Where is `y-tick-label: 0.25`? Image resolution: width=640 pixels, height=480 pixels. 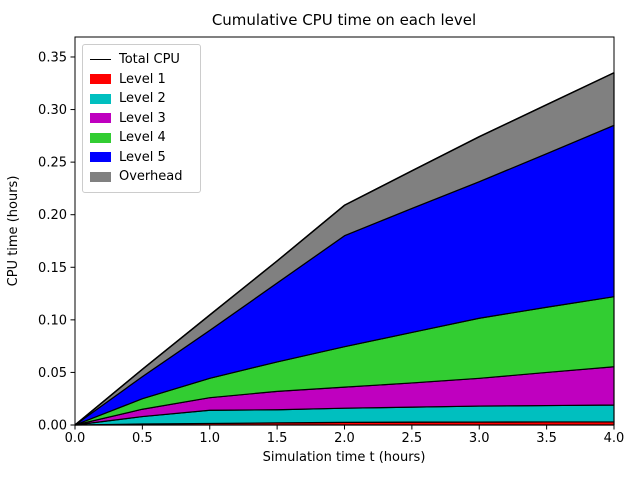
y-tick-label: 0.25 is located at coordinates (52, 163).